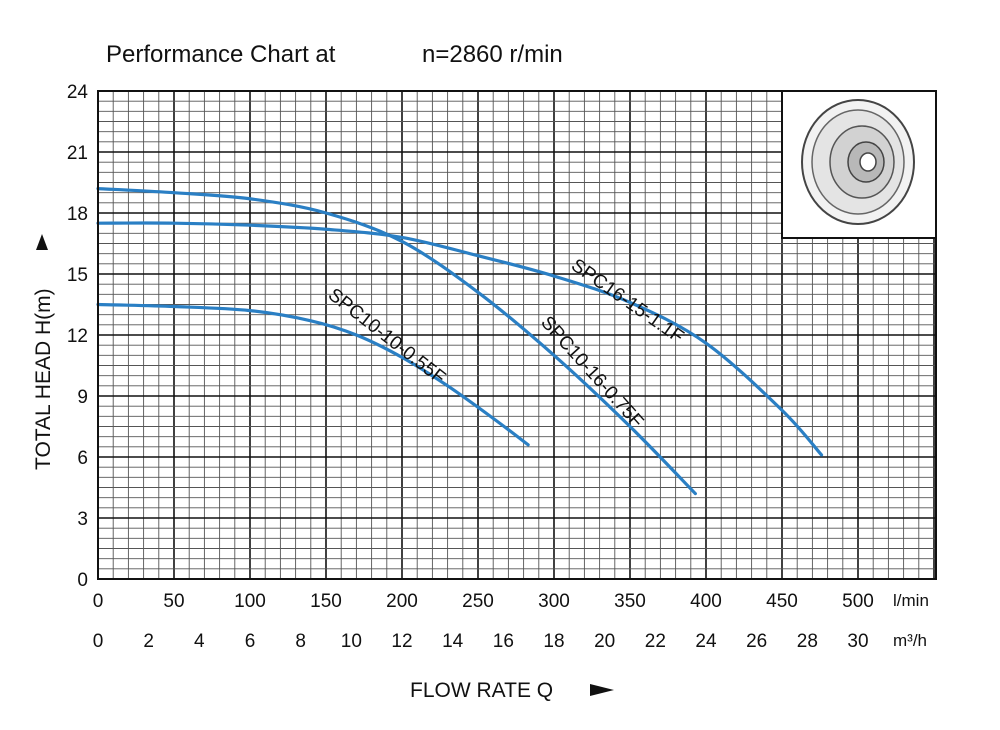 The height and width of the screenshot is (730, 1000). Describe the element at coordinates (98, 601) in the screenshot. I see `x-tick-label: 0` at that location.